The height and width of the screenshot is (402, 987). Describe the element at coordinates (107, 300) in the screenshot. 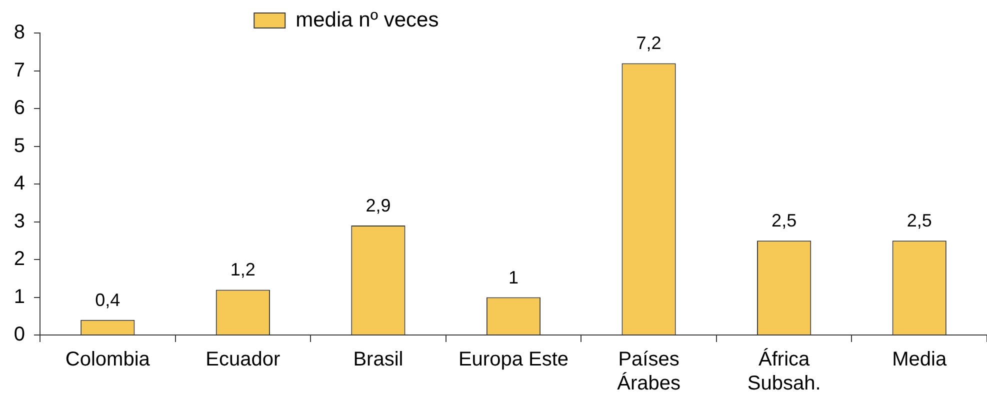

I see `data-label: 0,4` at that location.